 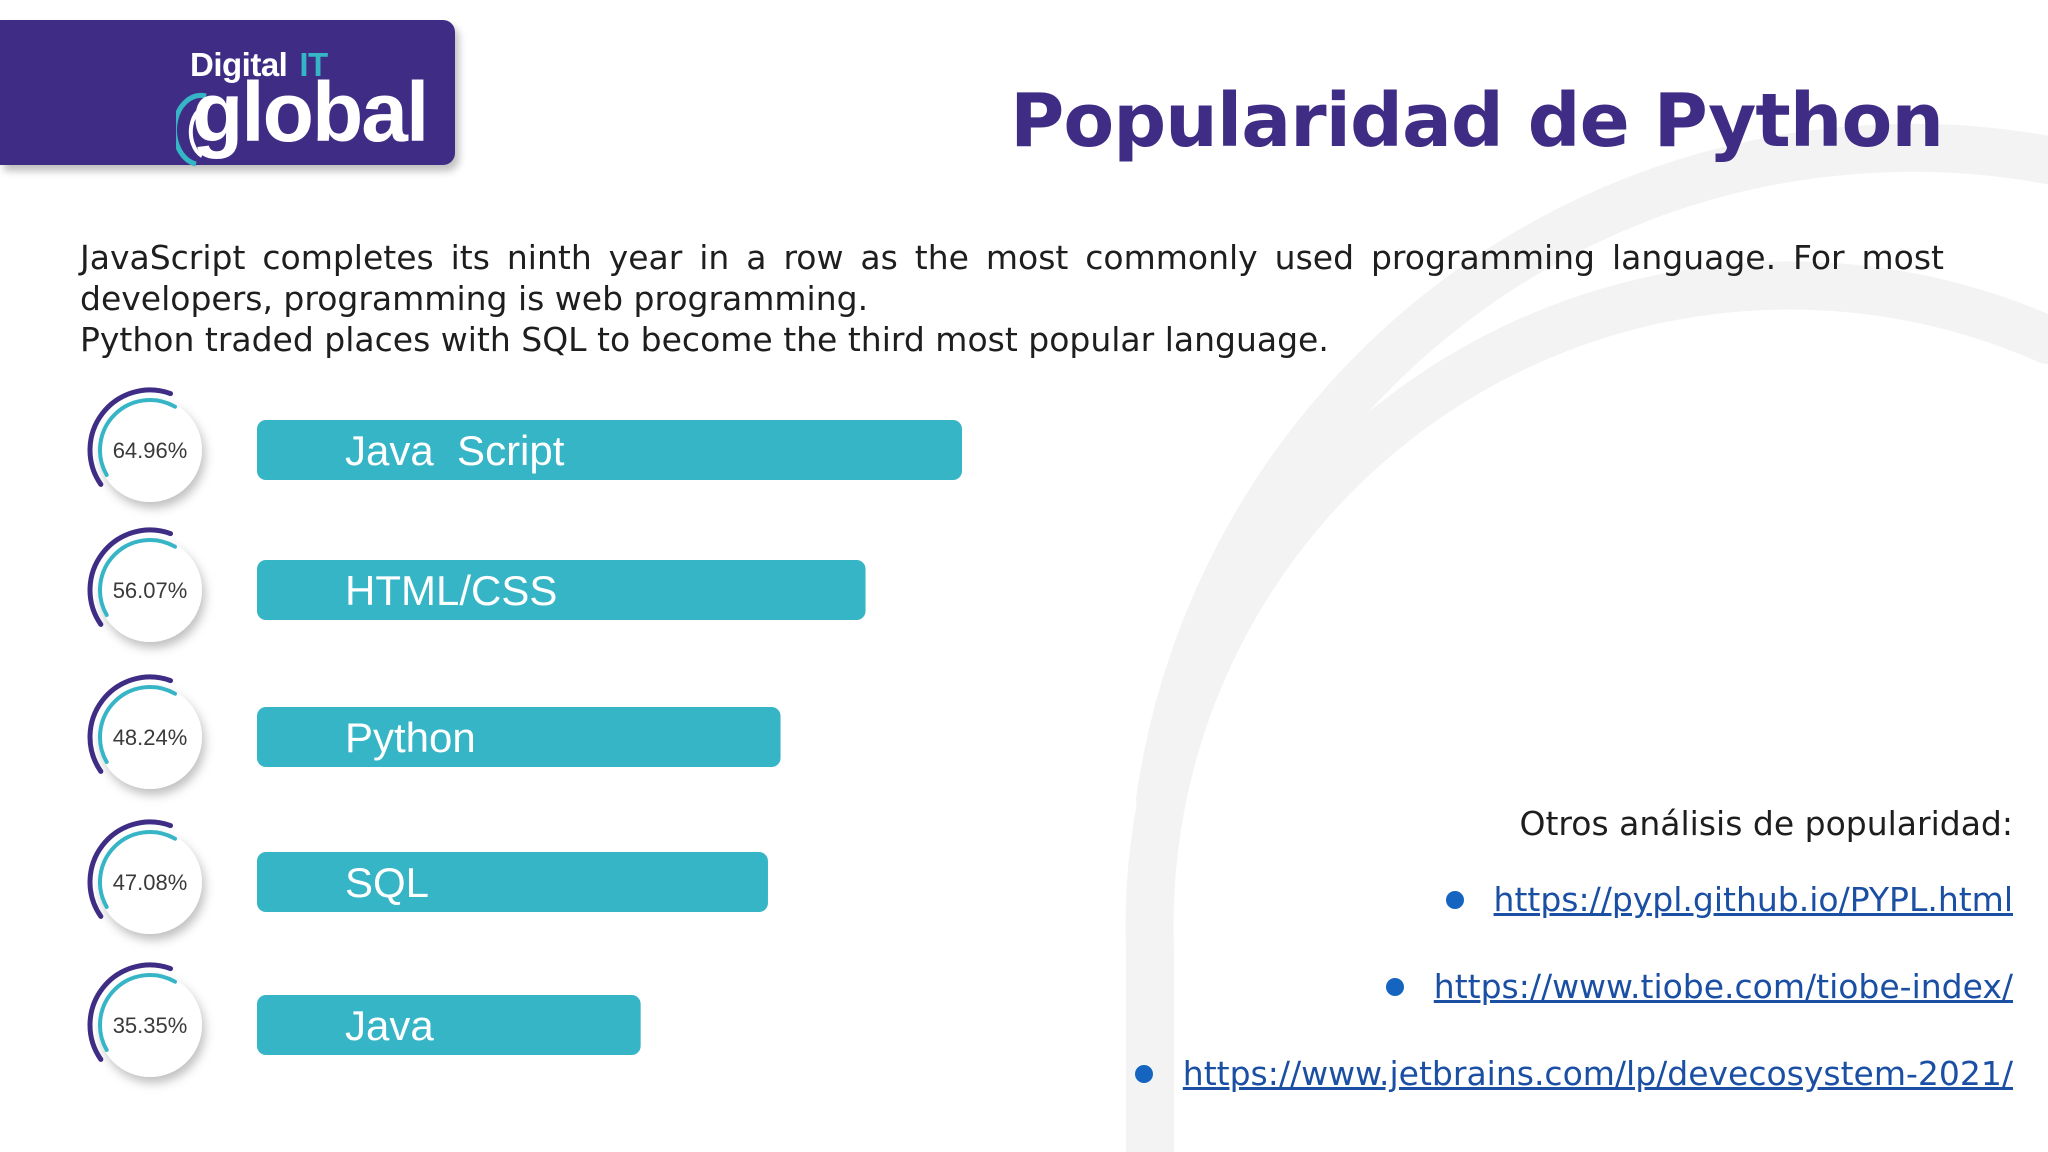 I want to click on percent-label: 64.96%, so click(x=150, y=450).